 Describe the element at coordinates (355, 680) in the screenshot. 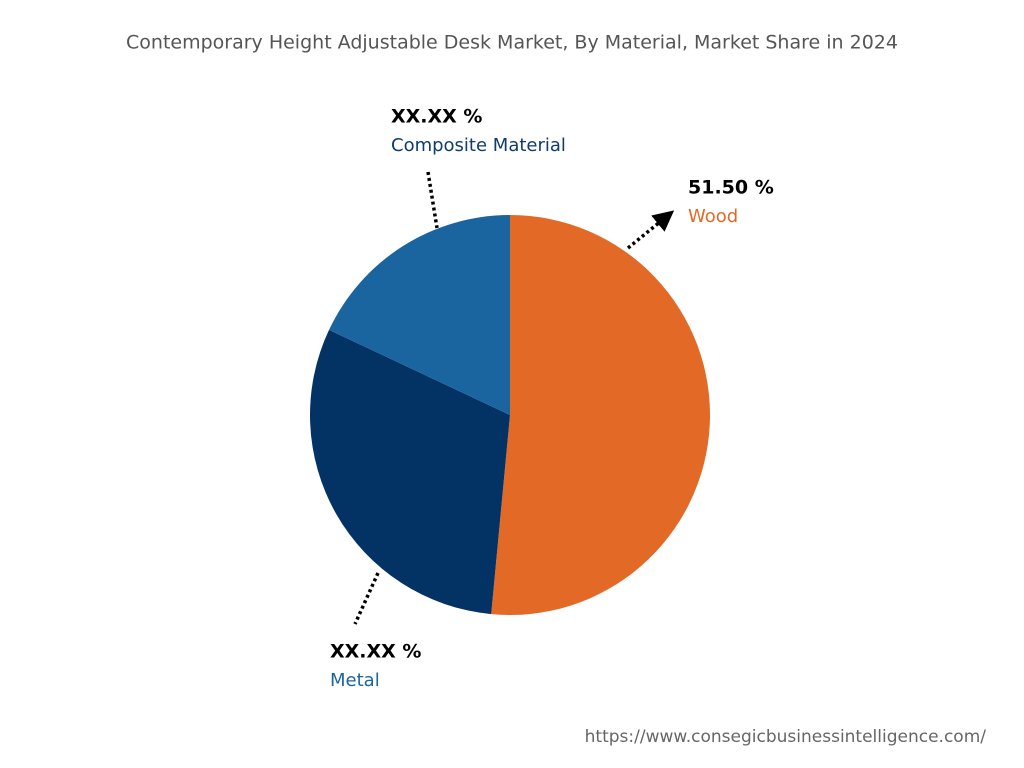

I see `category-label: Metal` at that location.